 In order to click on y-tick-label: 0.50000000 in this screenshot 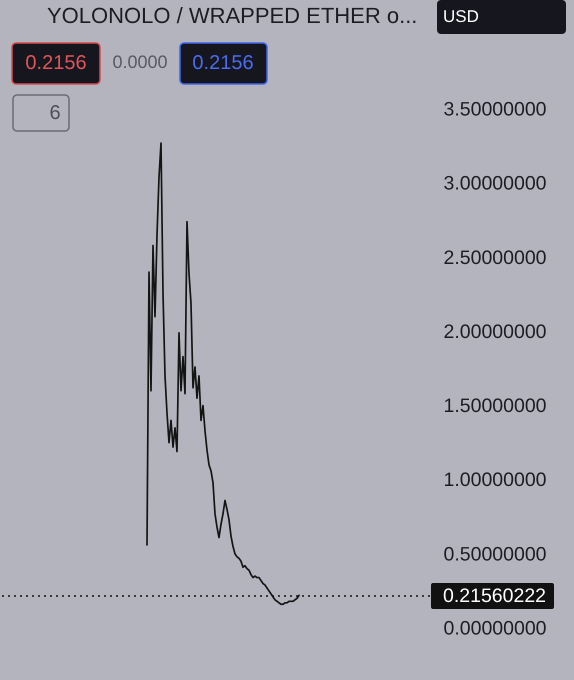, I will do `click(495, 554)`.